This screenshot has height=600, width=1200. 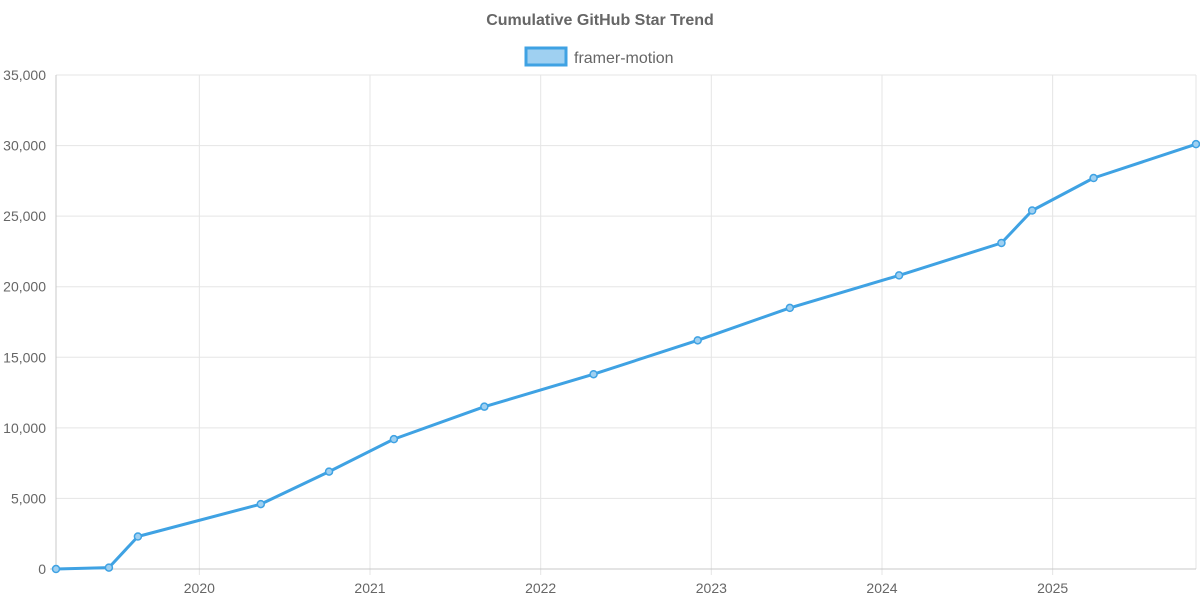 I want to click on y-tick-label: 5,000, so click(x=28, y=498).